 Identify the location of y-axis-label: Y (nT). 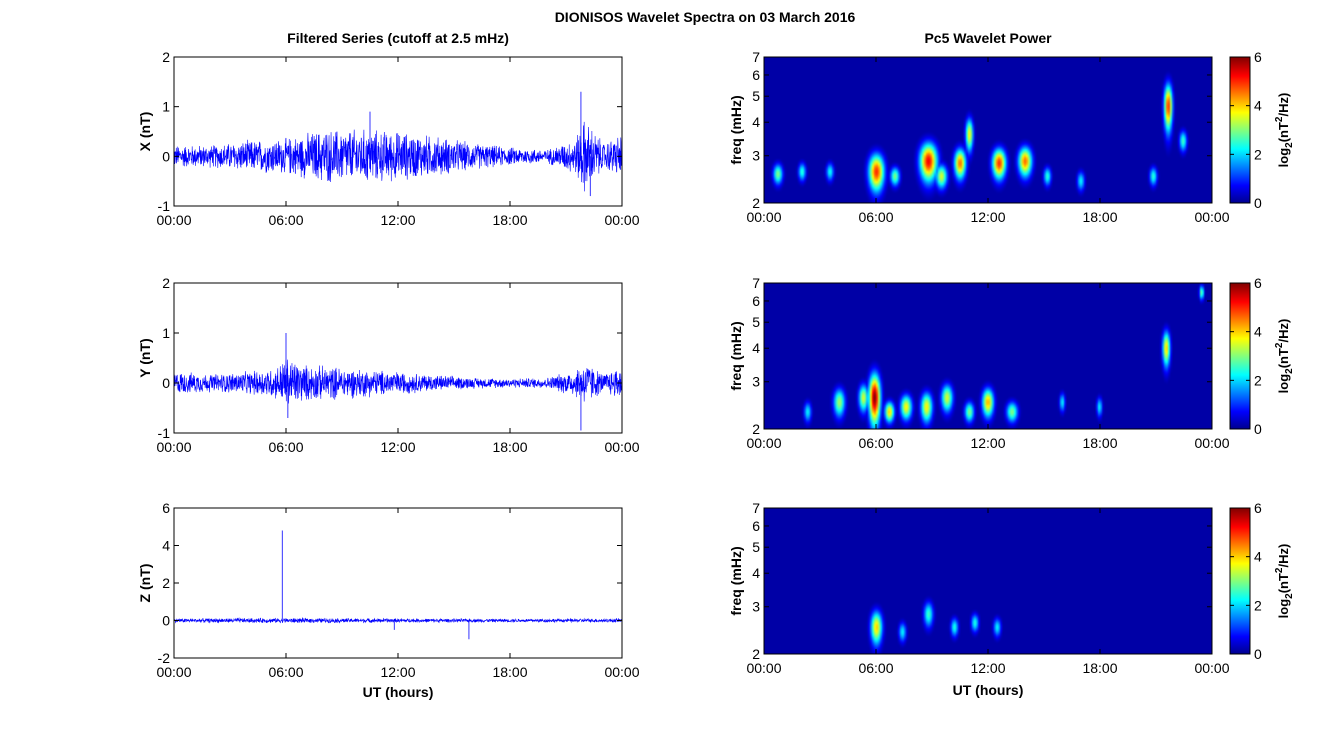
(145, 357).